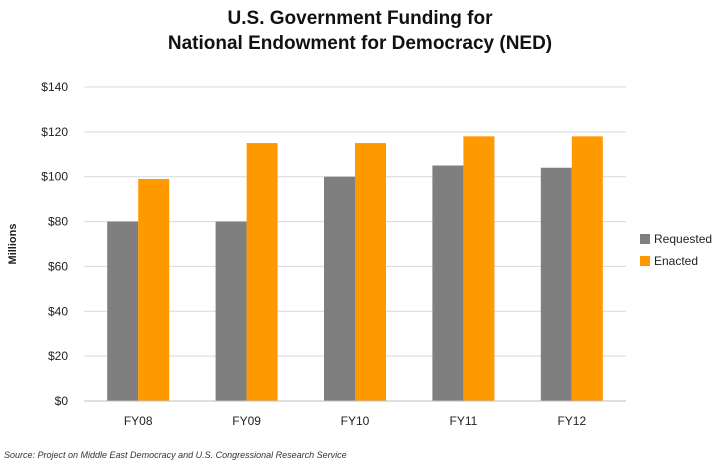 This screenshot has height=469, width=720. I want to click on legend: Requested Enacted, so click(676, 250).